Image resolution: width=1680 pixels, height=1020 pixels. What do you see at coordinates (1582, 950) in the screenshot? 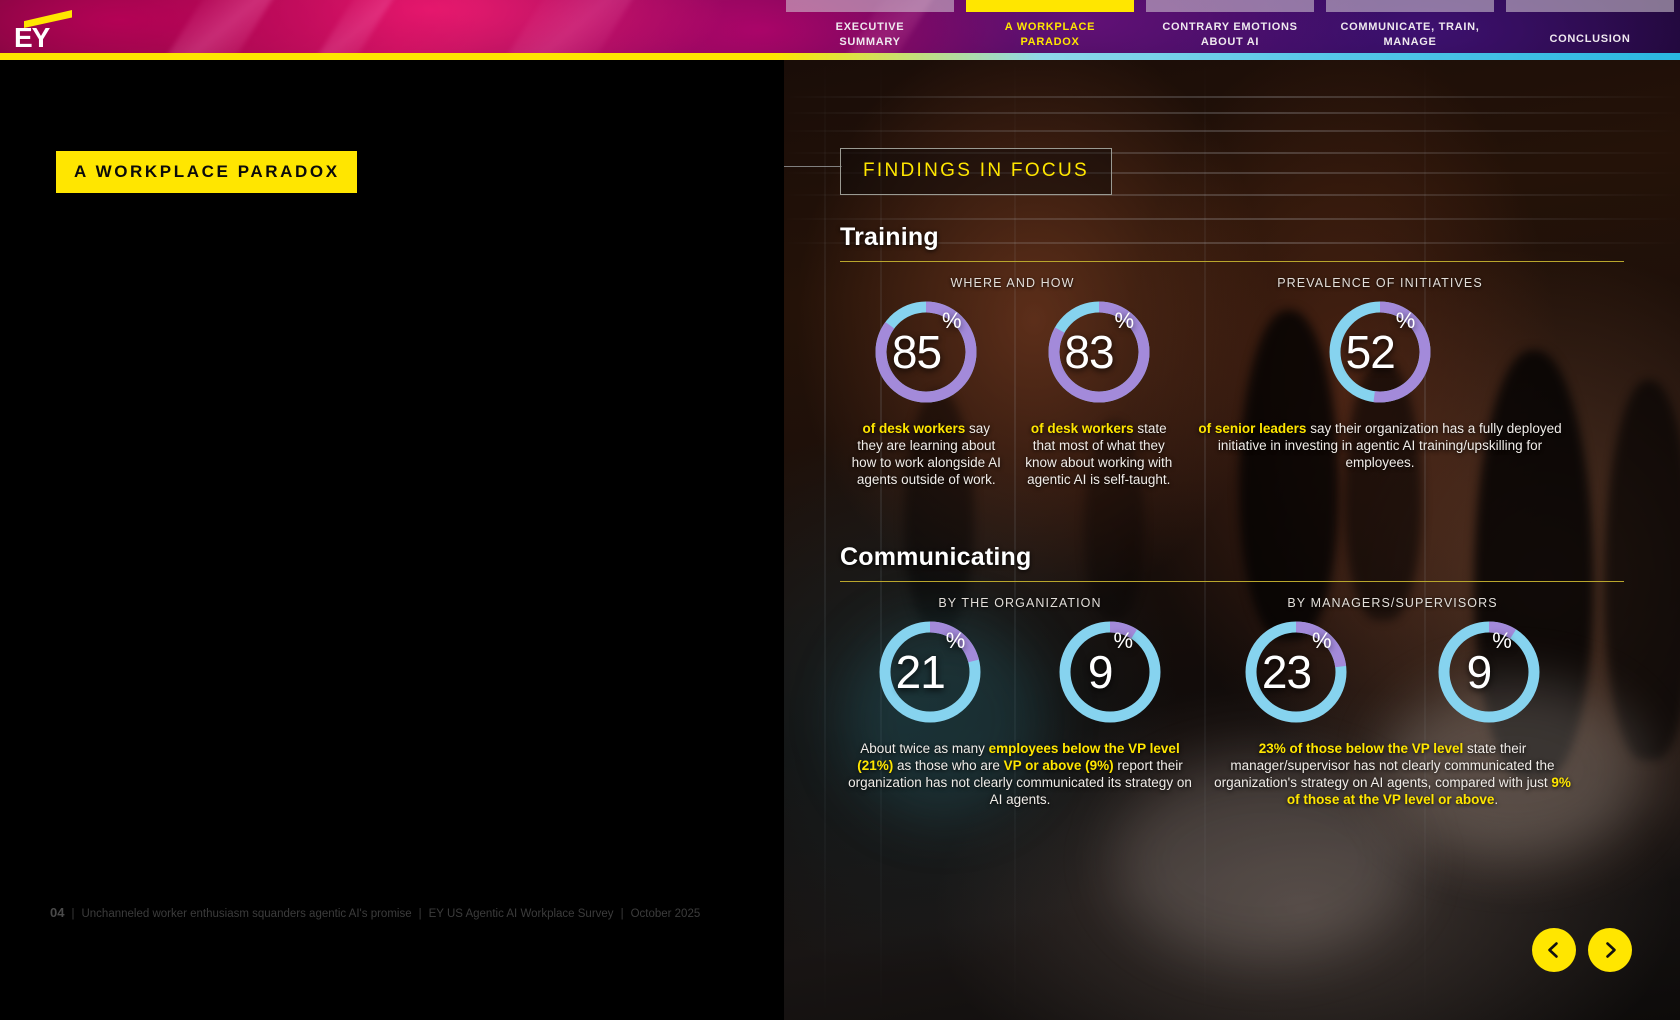
I see `pager-controls` at bounding box center [1582, 950].